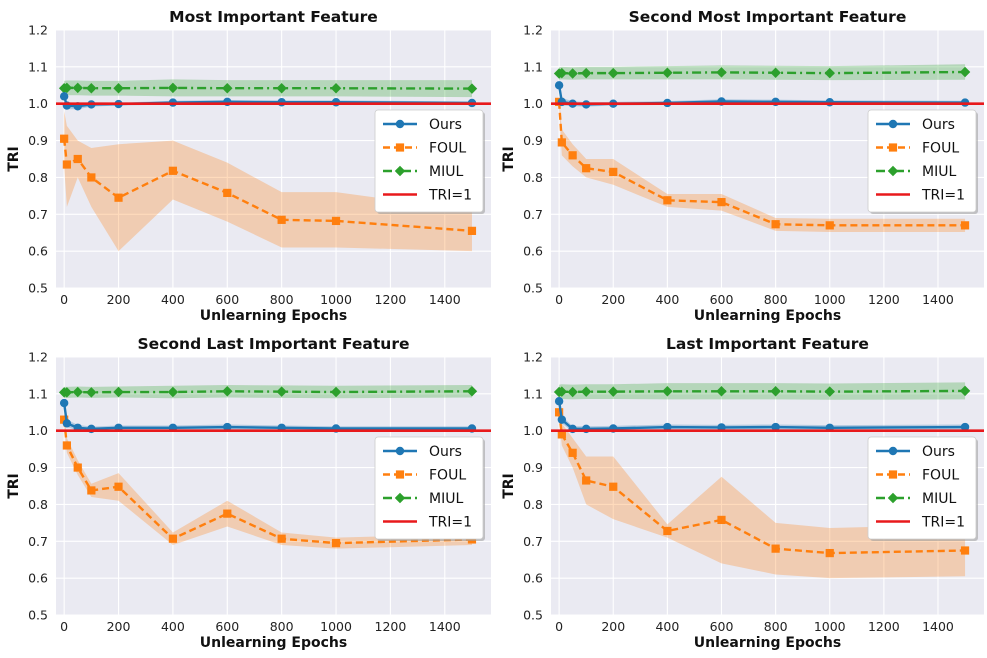 This screenshot has width=987, height=658. Describe the element at coordinates (939, 499) in the screenshot. I see `legend-label-miul: MIUL` at that location.